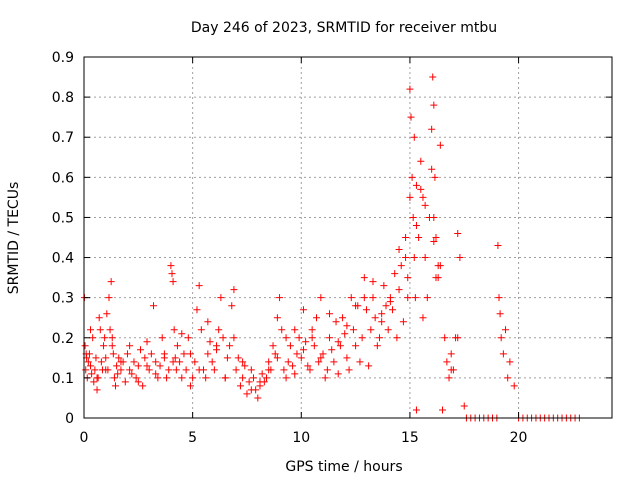 The width and height of the screenshot is (640, 480). What do you see at coordinates (63, 339) in the screenshot?
I see `y-tick-label: 0.2` at bounding box center [63, 339].